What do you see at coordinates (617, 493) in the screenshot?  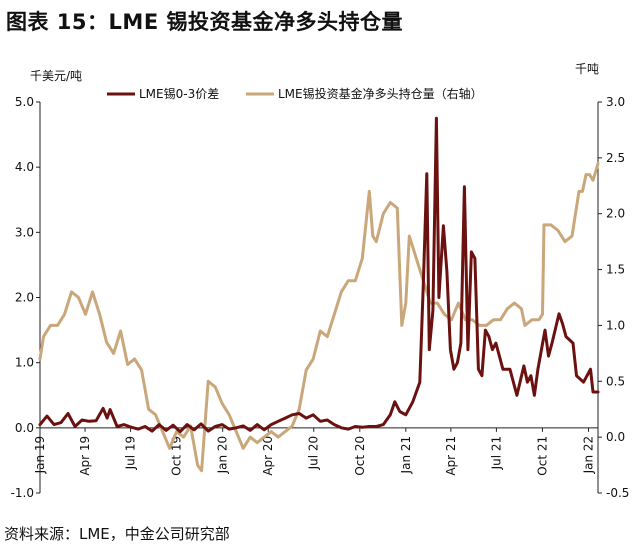 I see `right-axis-tick-label: -0.5` at bounding box center [617, 493].